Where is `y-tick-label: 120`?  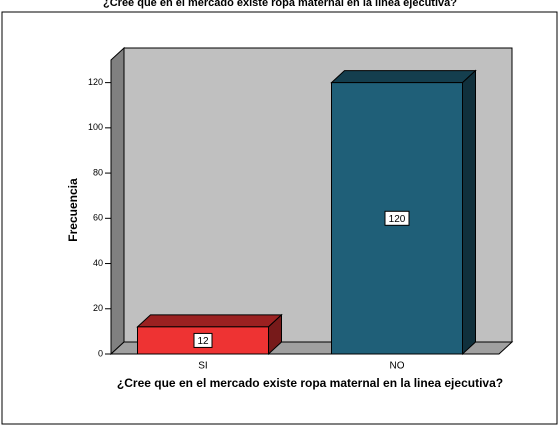
y-tick-label: 120 is located at coordinates (95, 82).